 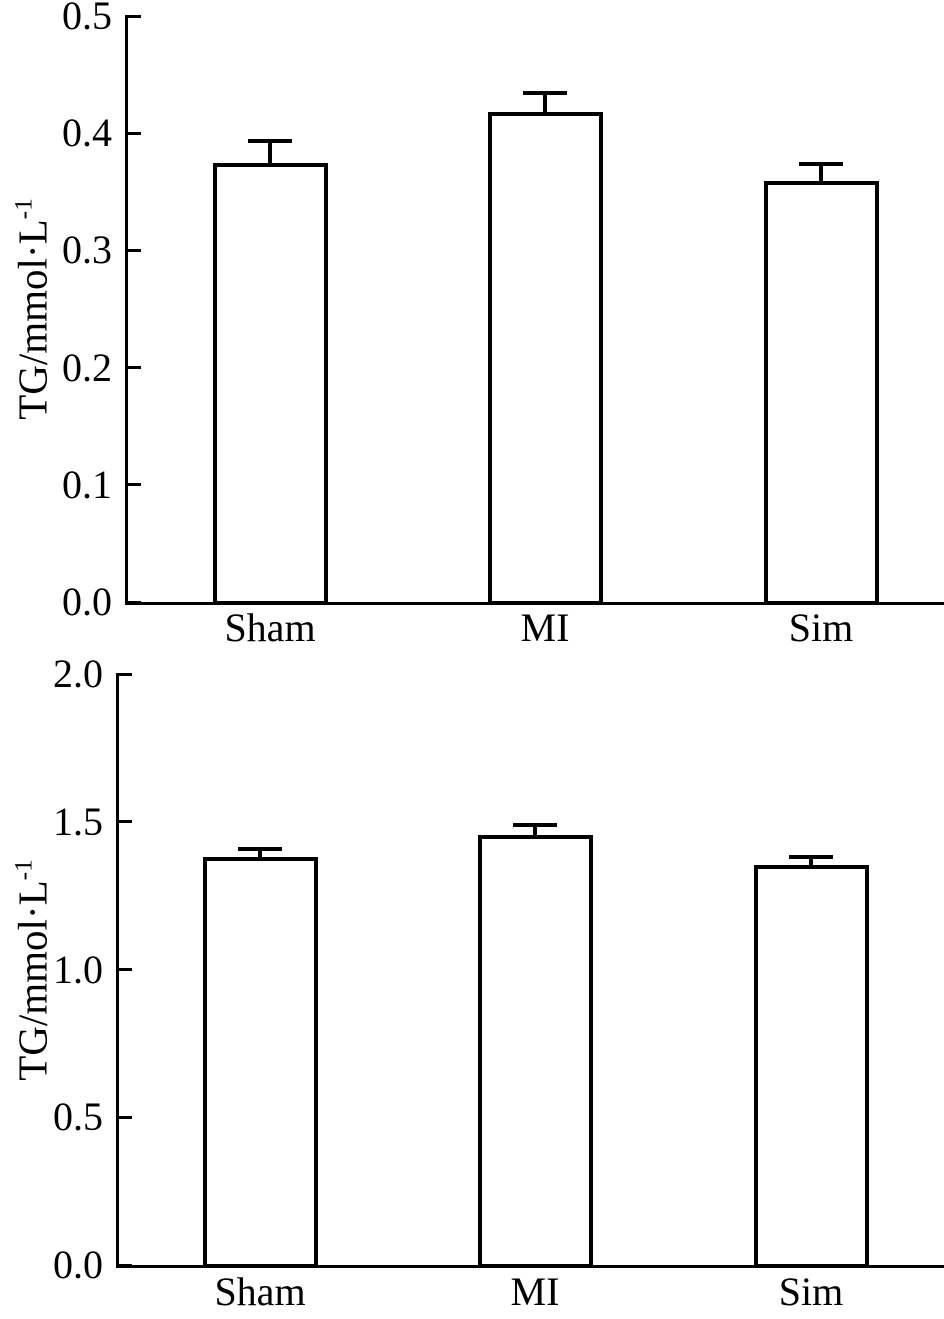 What do you see at coordinates (78, 821) in the screenshot?
I see `y-tick-label: 1.5` at bounding box center [78, 821].